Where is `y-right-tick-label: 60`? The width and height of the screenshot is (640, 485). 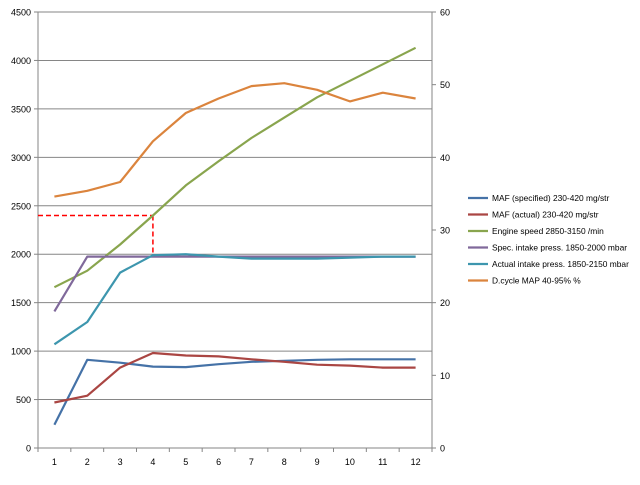 y-right-tick-label: 60 is located at coordinates (445, 13).